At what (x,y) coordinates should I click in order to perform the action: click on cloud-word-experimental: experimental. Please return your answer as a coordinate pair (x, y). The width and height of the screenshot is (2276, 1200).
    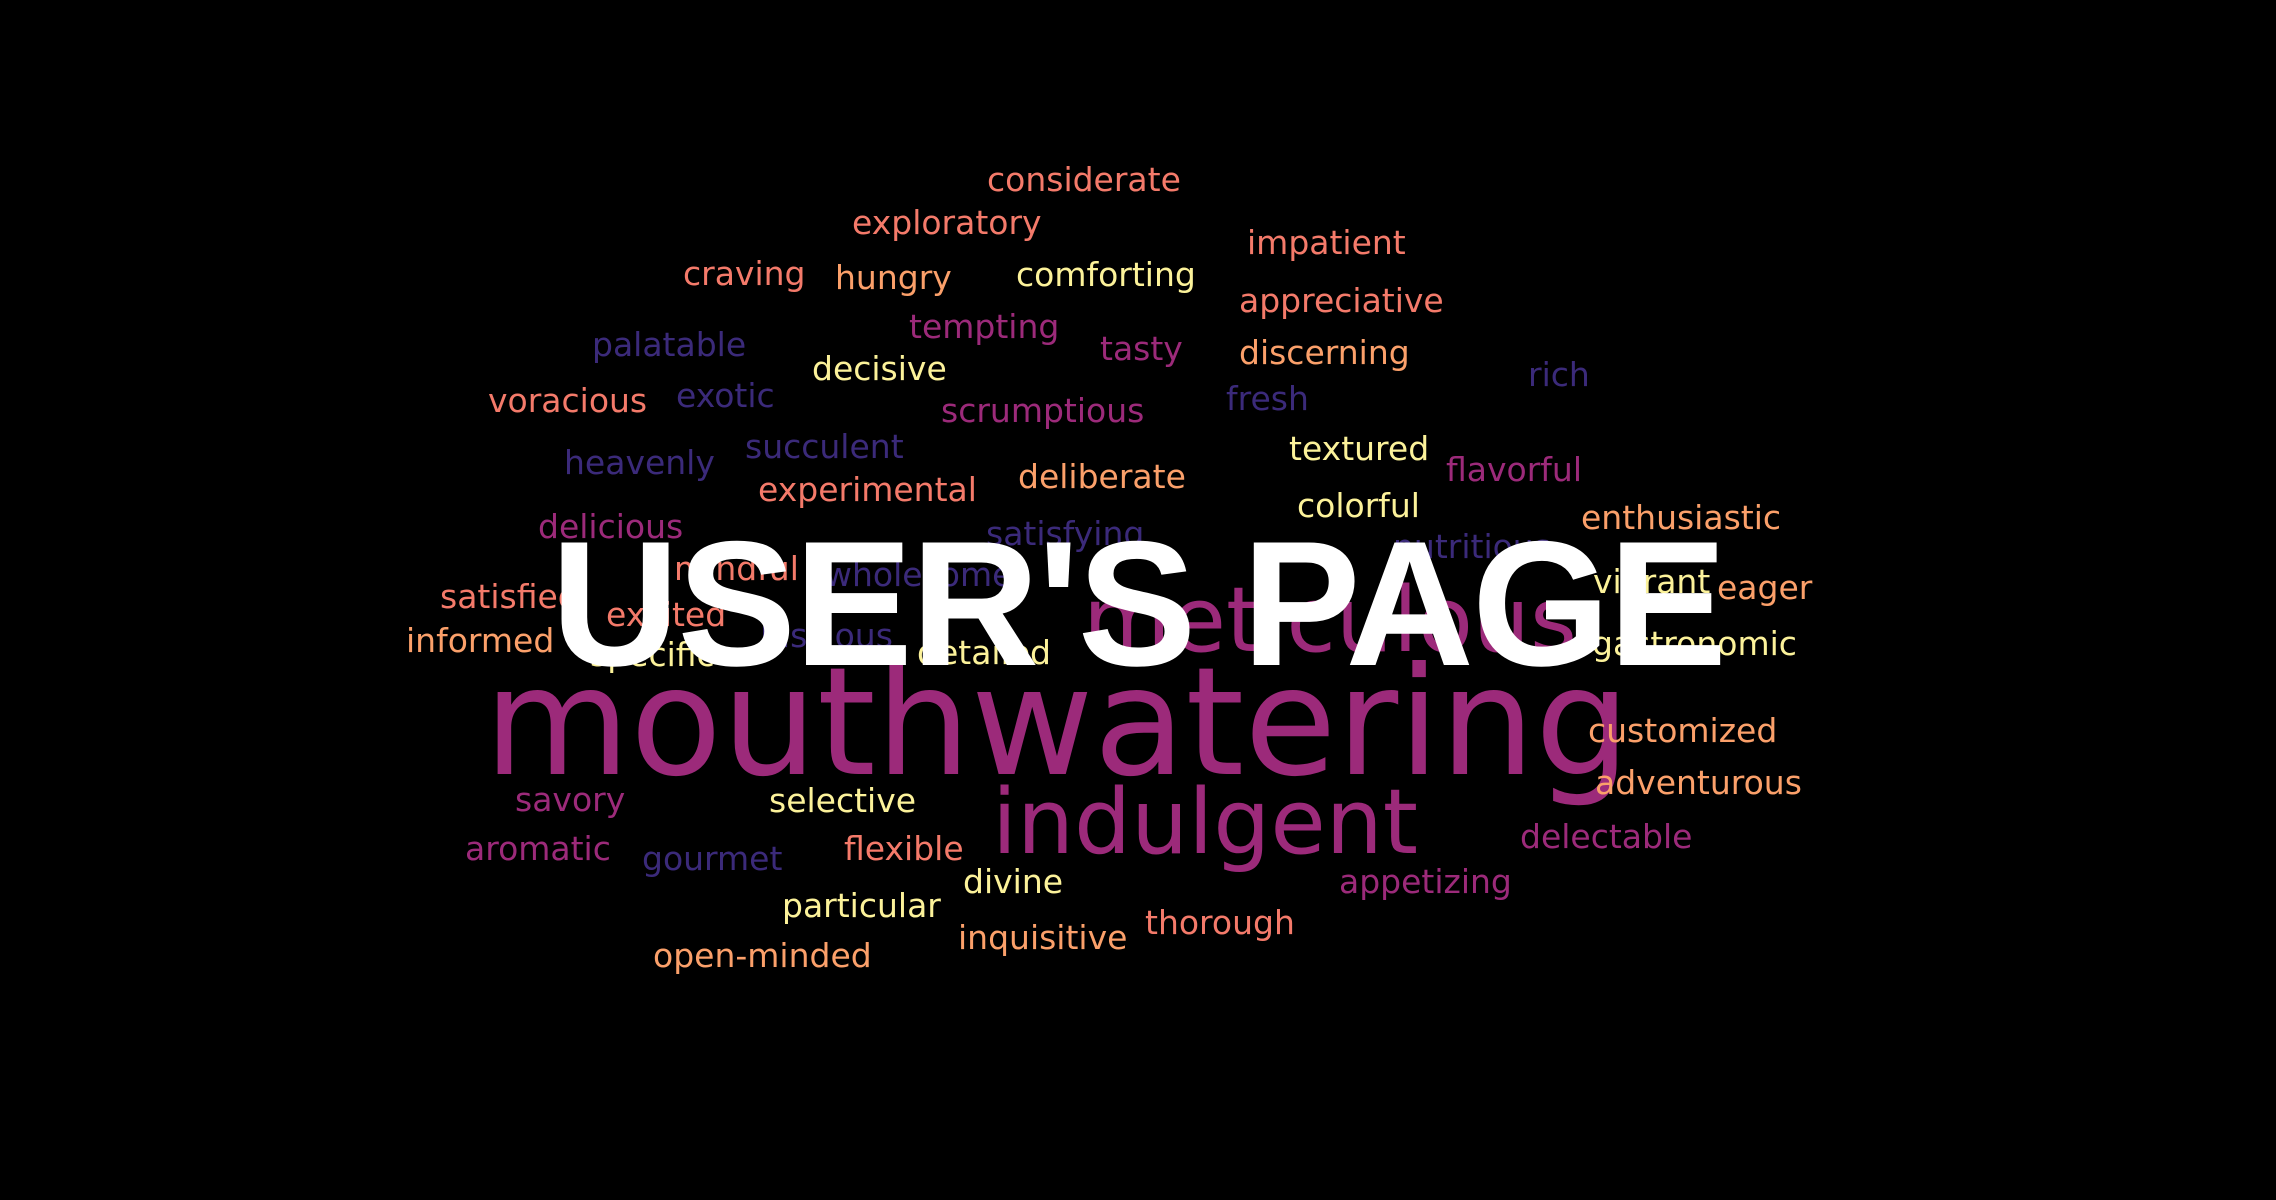
    Looking at the image, I should click on (867, 489).